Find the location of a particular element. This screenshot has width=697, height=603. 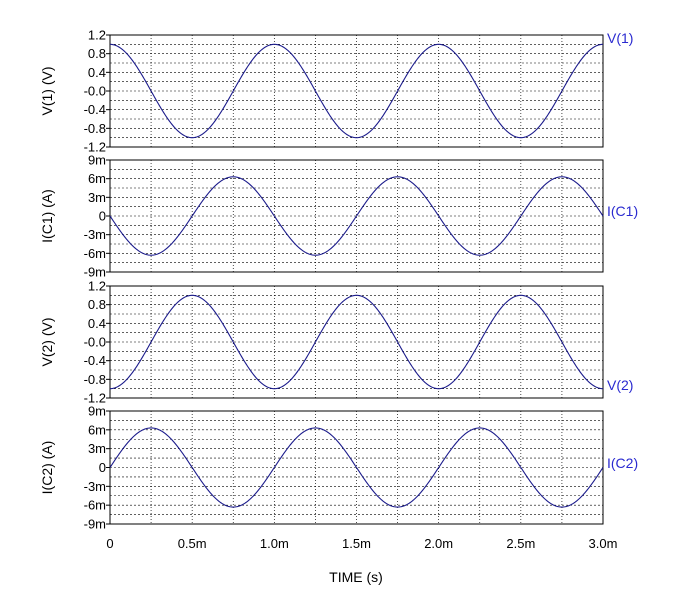

panel-4-ytick-label: -9m is located at coordinates (95, 524).